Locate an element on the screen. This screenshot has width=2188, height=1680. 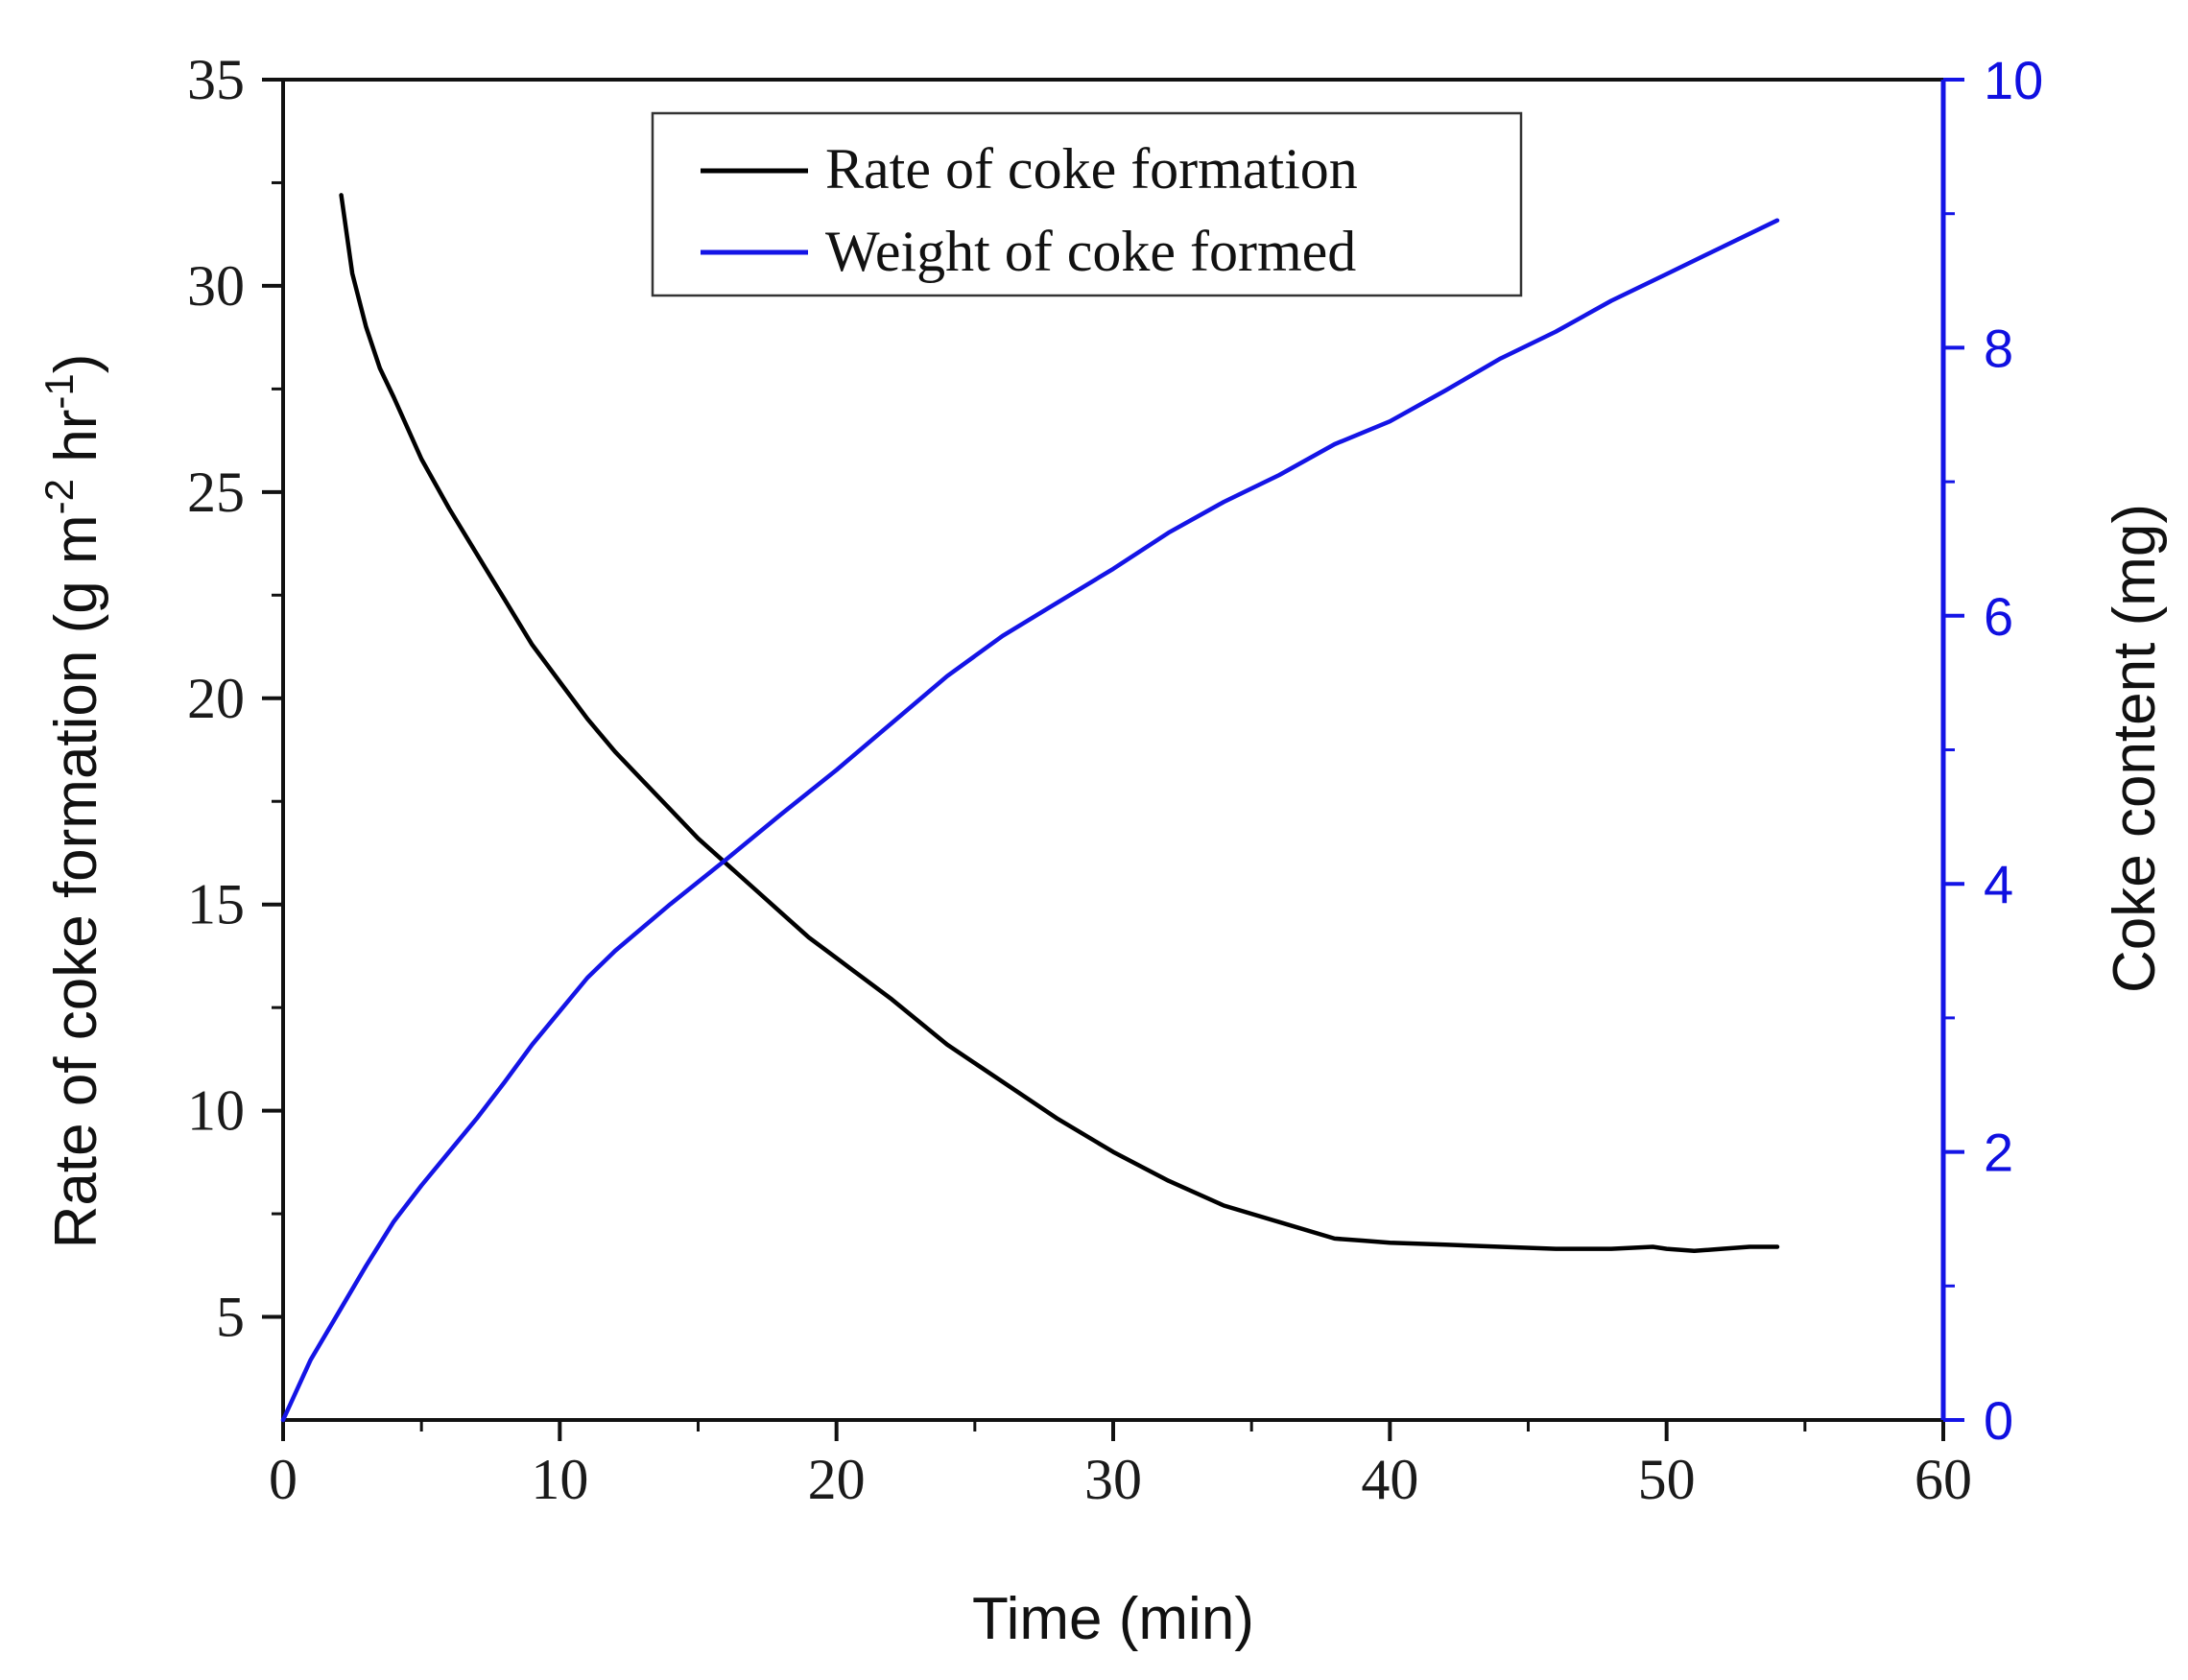
x-tick-label: 50 is located at coordinates (1667, 1479).